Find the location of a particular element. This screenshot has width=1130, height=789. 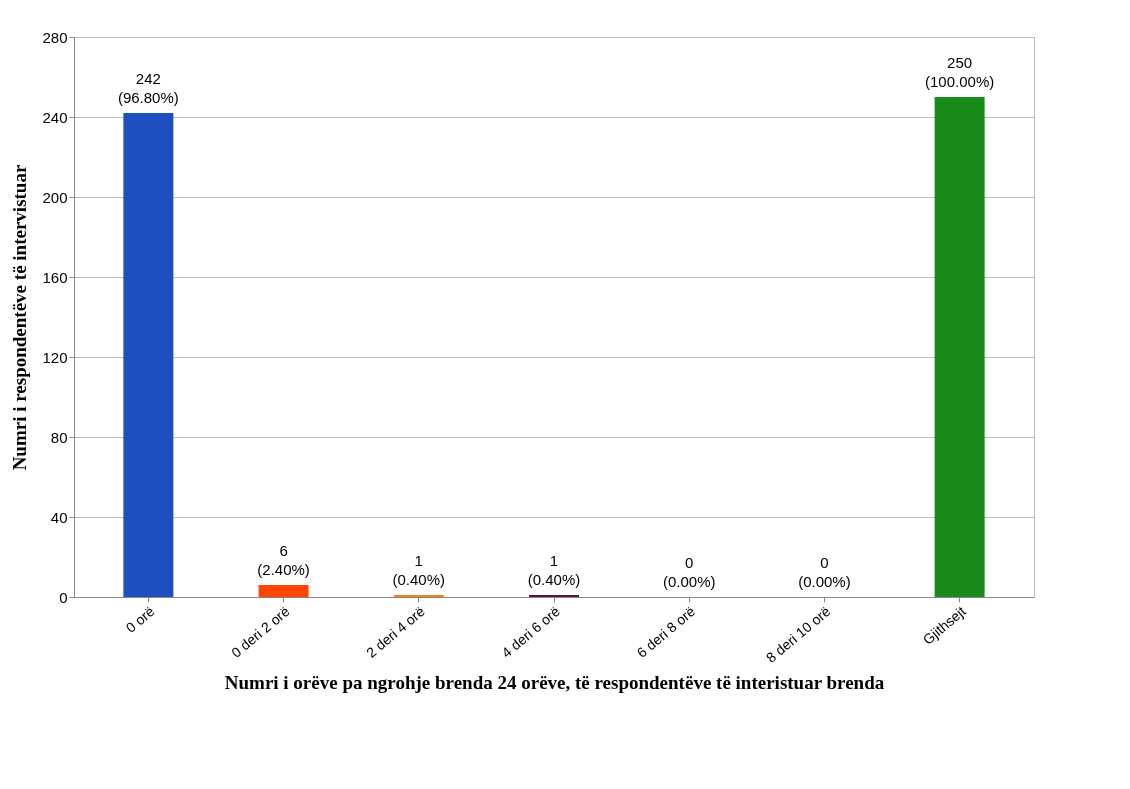

x-tick-label: 8 deri 10 orë is located at coordinates (798, 634).